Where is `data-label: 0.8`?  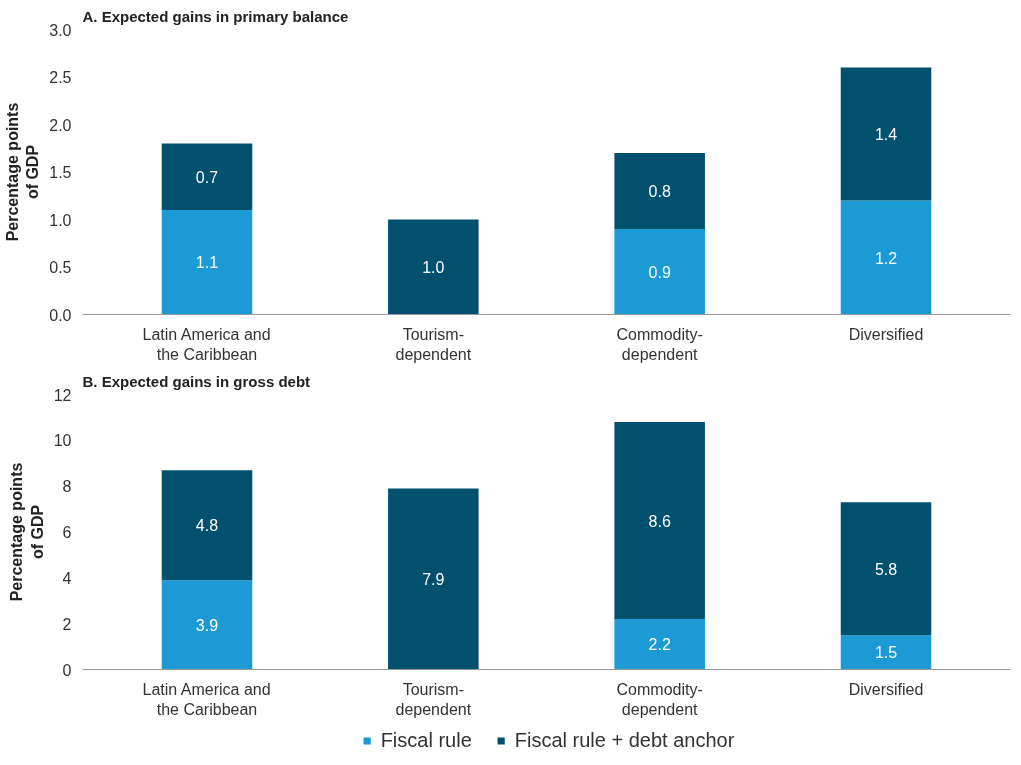 data-label: 0.8 is located at coordinates (659, 191).